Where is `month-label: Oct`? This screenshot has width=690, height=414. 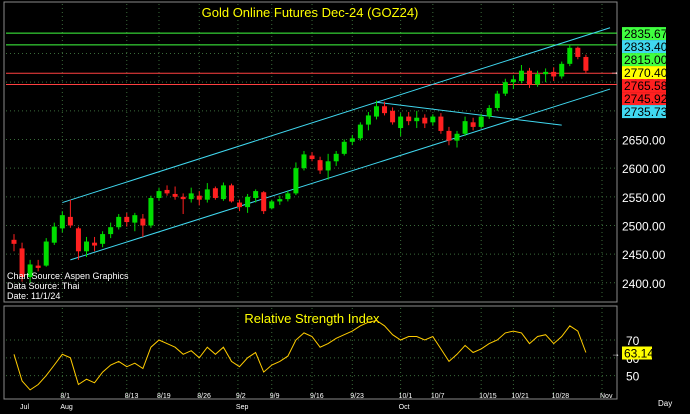
month-label: Oct is located at coordinates (404, 407).